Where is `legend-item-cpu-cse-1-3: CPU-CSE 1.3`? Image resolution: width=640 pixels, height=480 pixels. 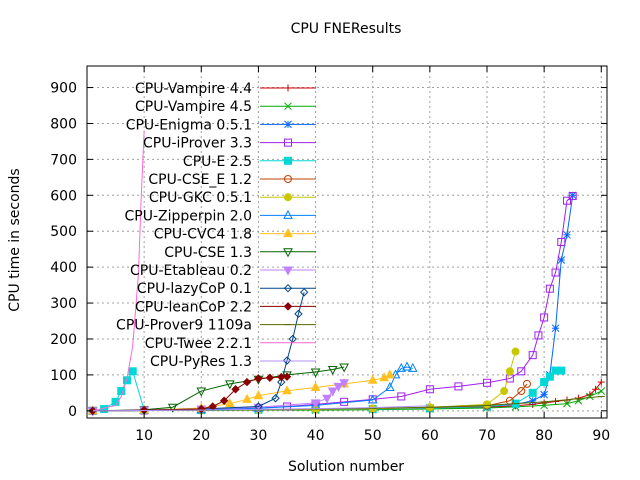 legend-item-cpu-cse-1-3: CPU-CSE 1.3 is located at coordinates (240, 253).